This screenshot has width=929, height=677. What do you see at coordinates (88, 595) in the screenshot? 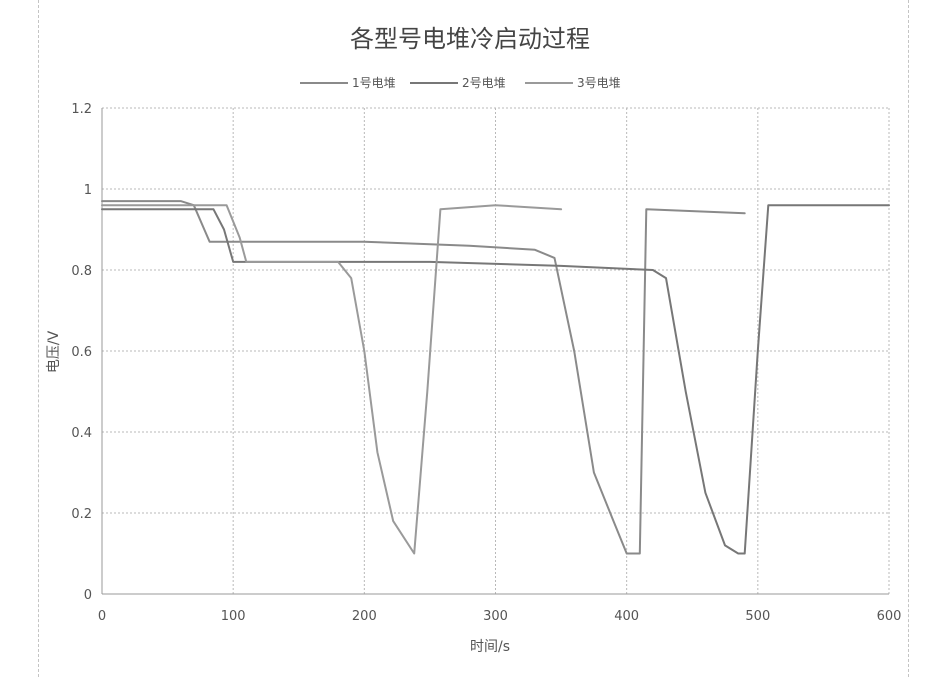
I see `y-tick-label: 0` at bounding box center [88, 595].